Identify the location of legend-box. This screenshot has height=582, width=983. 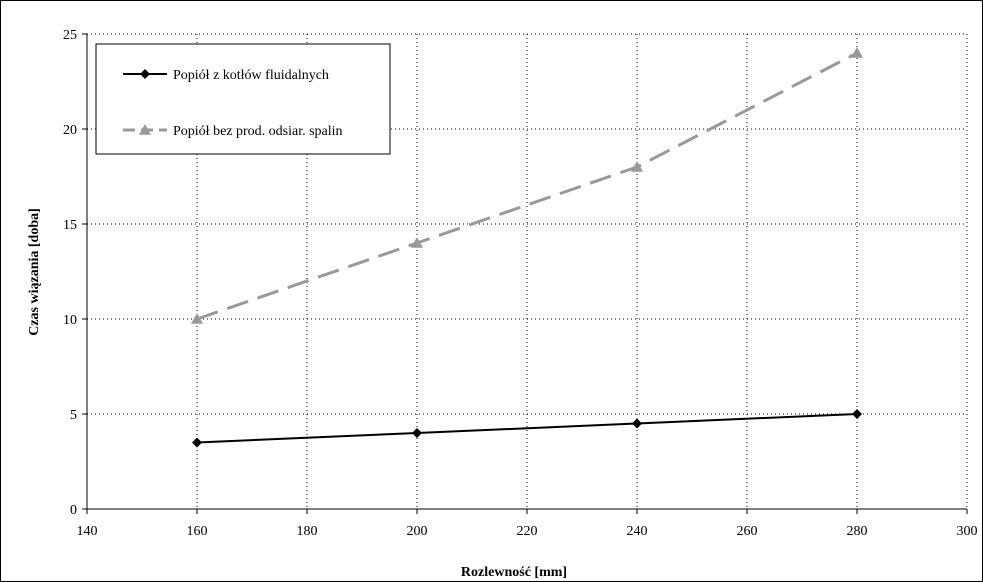
(243, 99).